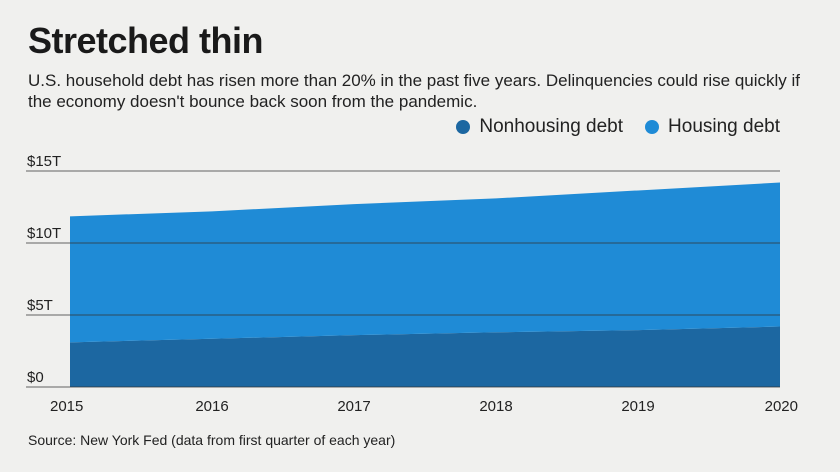 Image resolution: width=840 pixels, height=472 pixels. Describe the element at coordinates (463, 127) in the screenshot. I see `legend-swatch-nonhousing` at that location.